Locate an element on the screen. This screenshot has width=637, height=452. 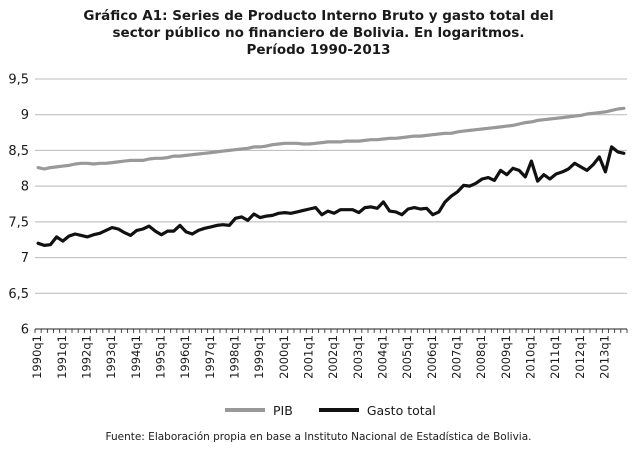
x-tick-label: 2001q1 is located at coordinates (308, 357).